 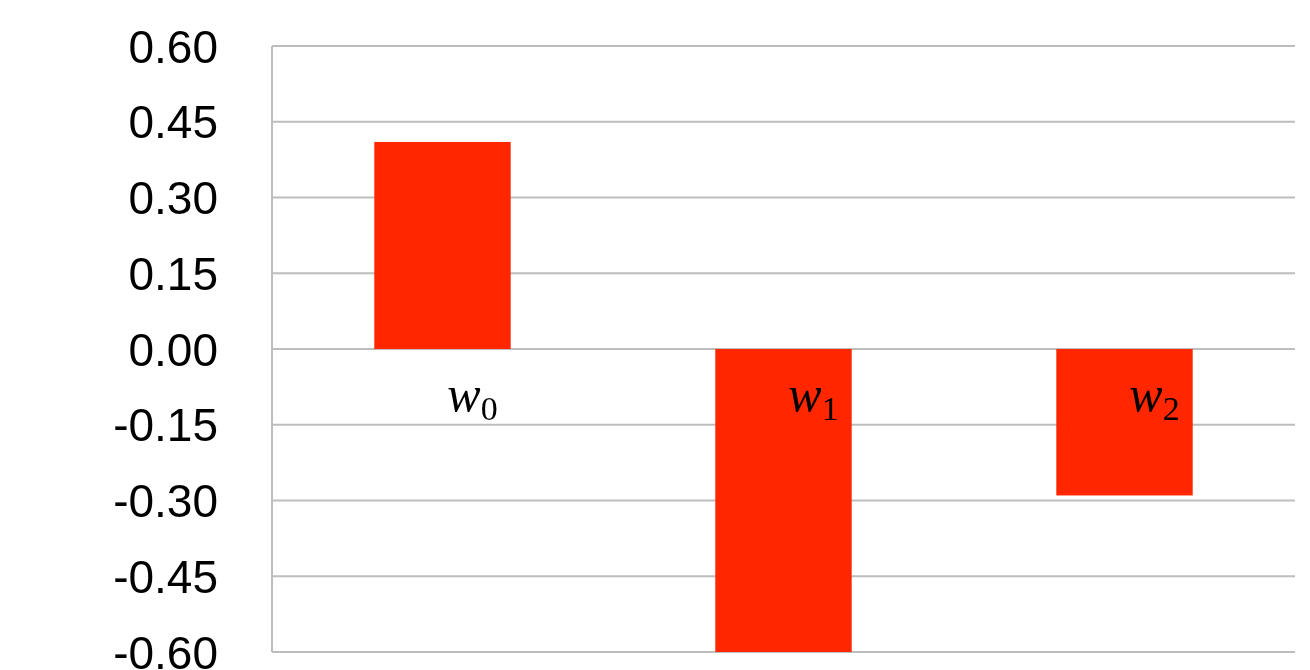 What do you see at coordinates (1154, 396) in the screenshot?
I see `x-tick-label: w$_{2}$` at bounding box center [1154, 396].